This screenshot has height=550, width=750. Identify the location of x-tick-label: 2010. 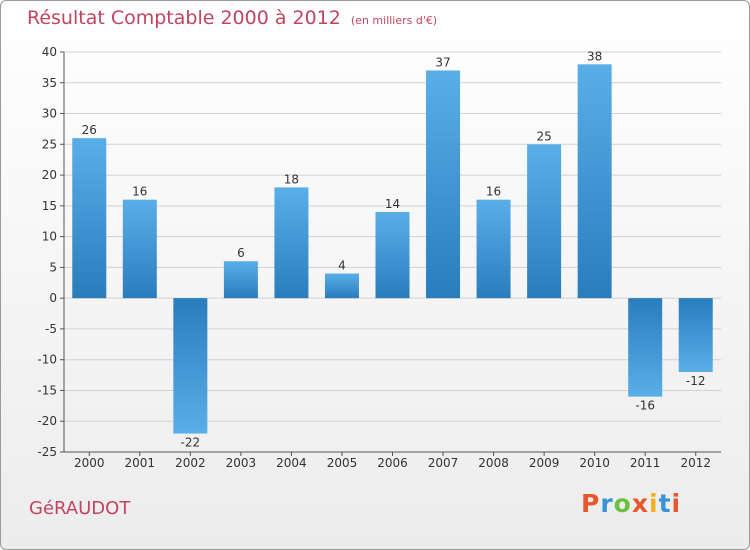
(594, 463).